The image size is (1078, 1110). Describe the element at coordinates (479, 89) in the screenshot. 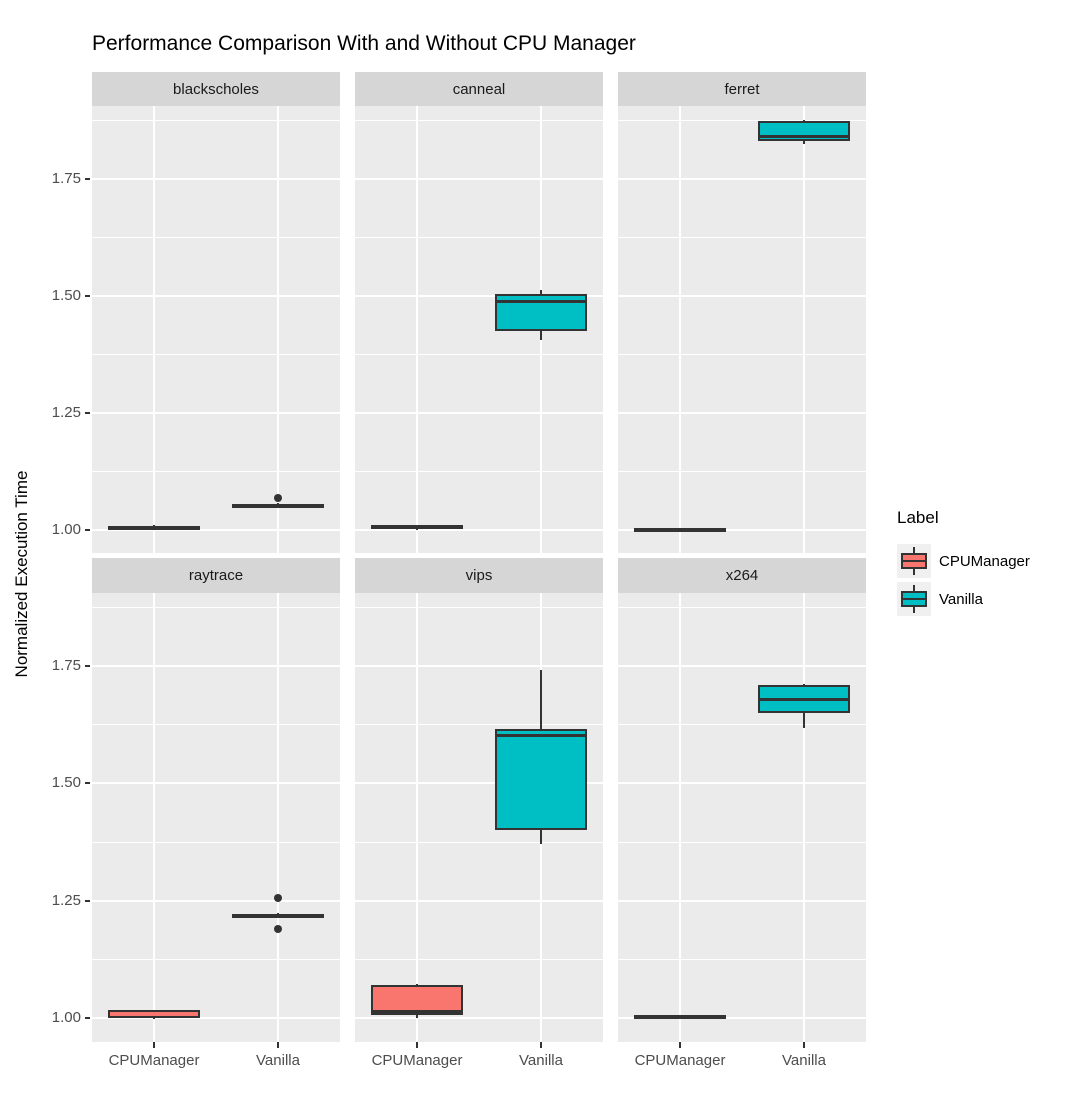

I see `facet-strip-canneal: canneal` at that location.